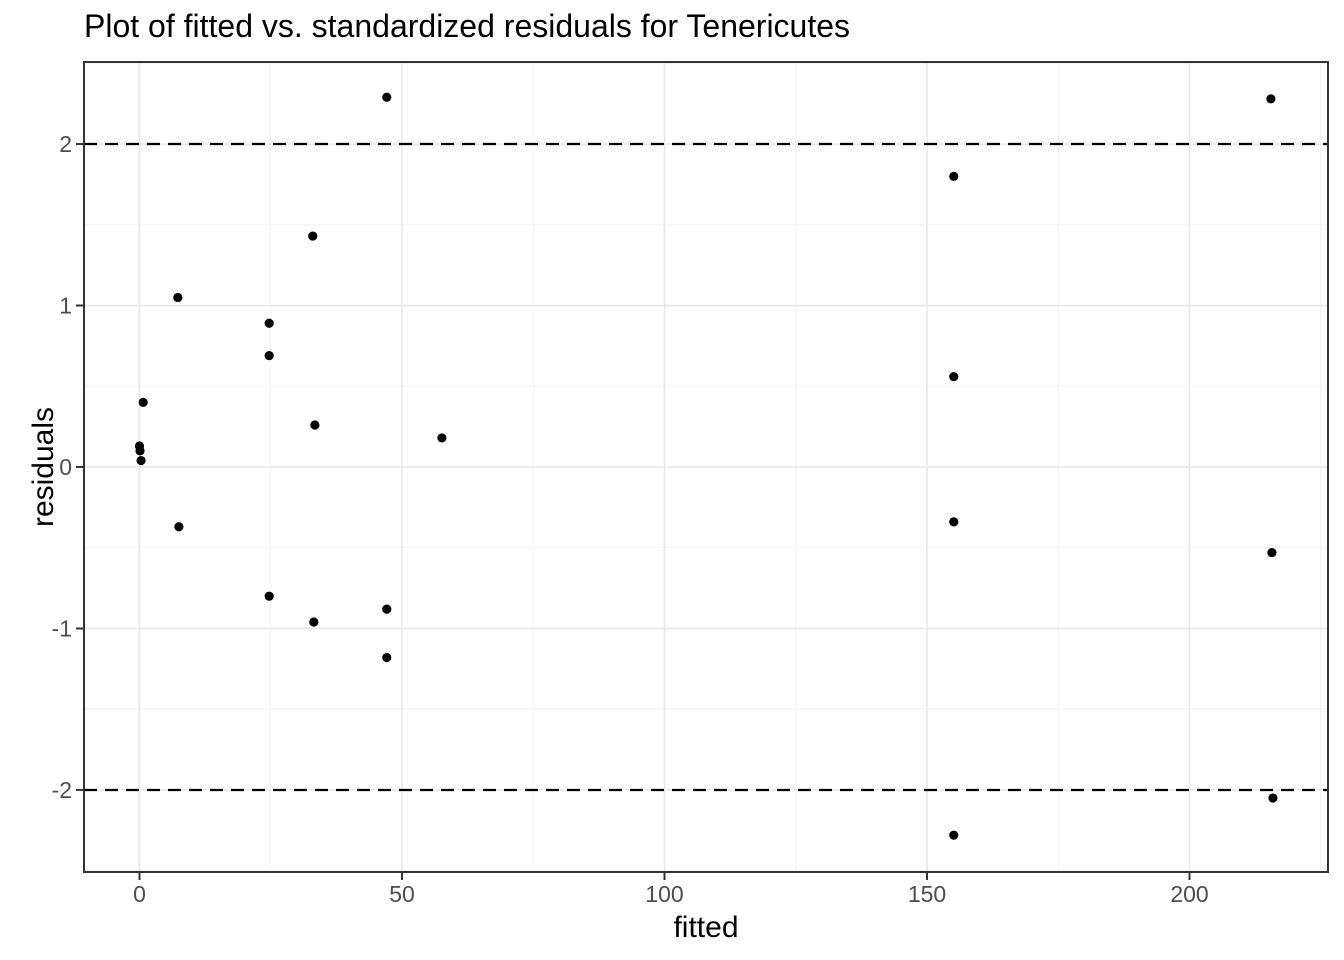 The image size is (1344, 960). What do you see at coordinates (65, 467) in the screenshot?
I see `y-tick-label: 0` at bounding box center [65, 467].